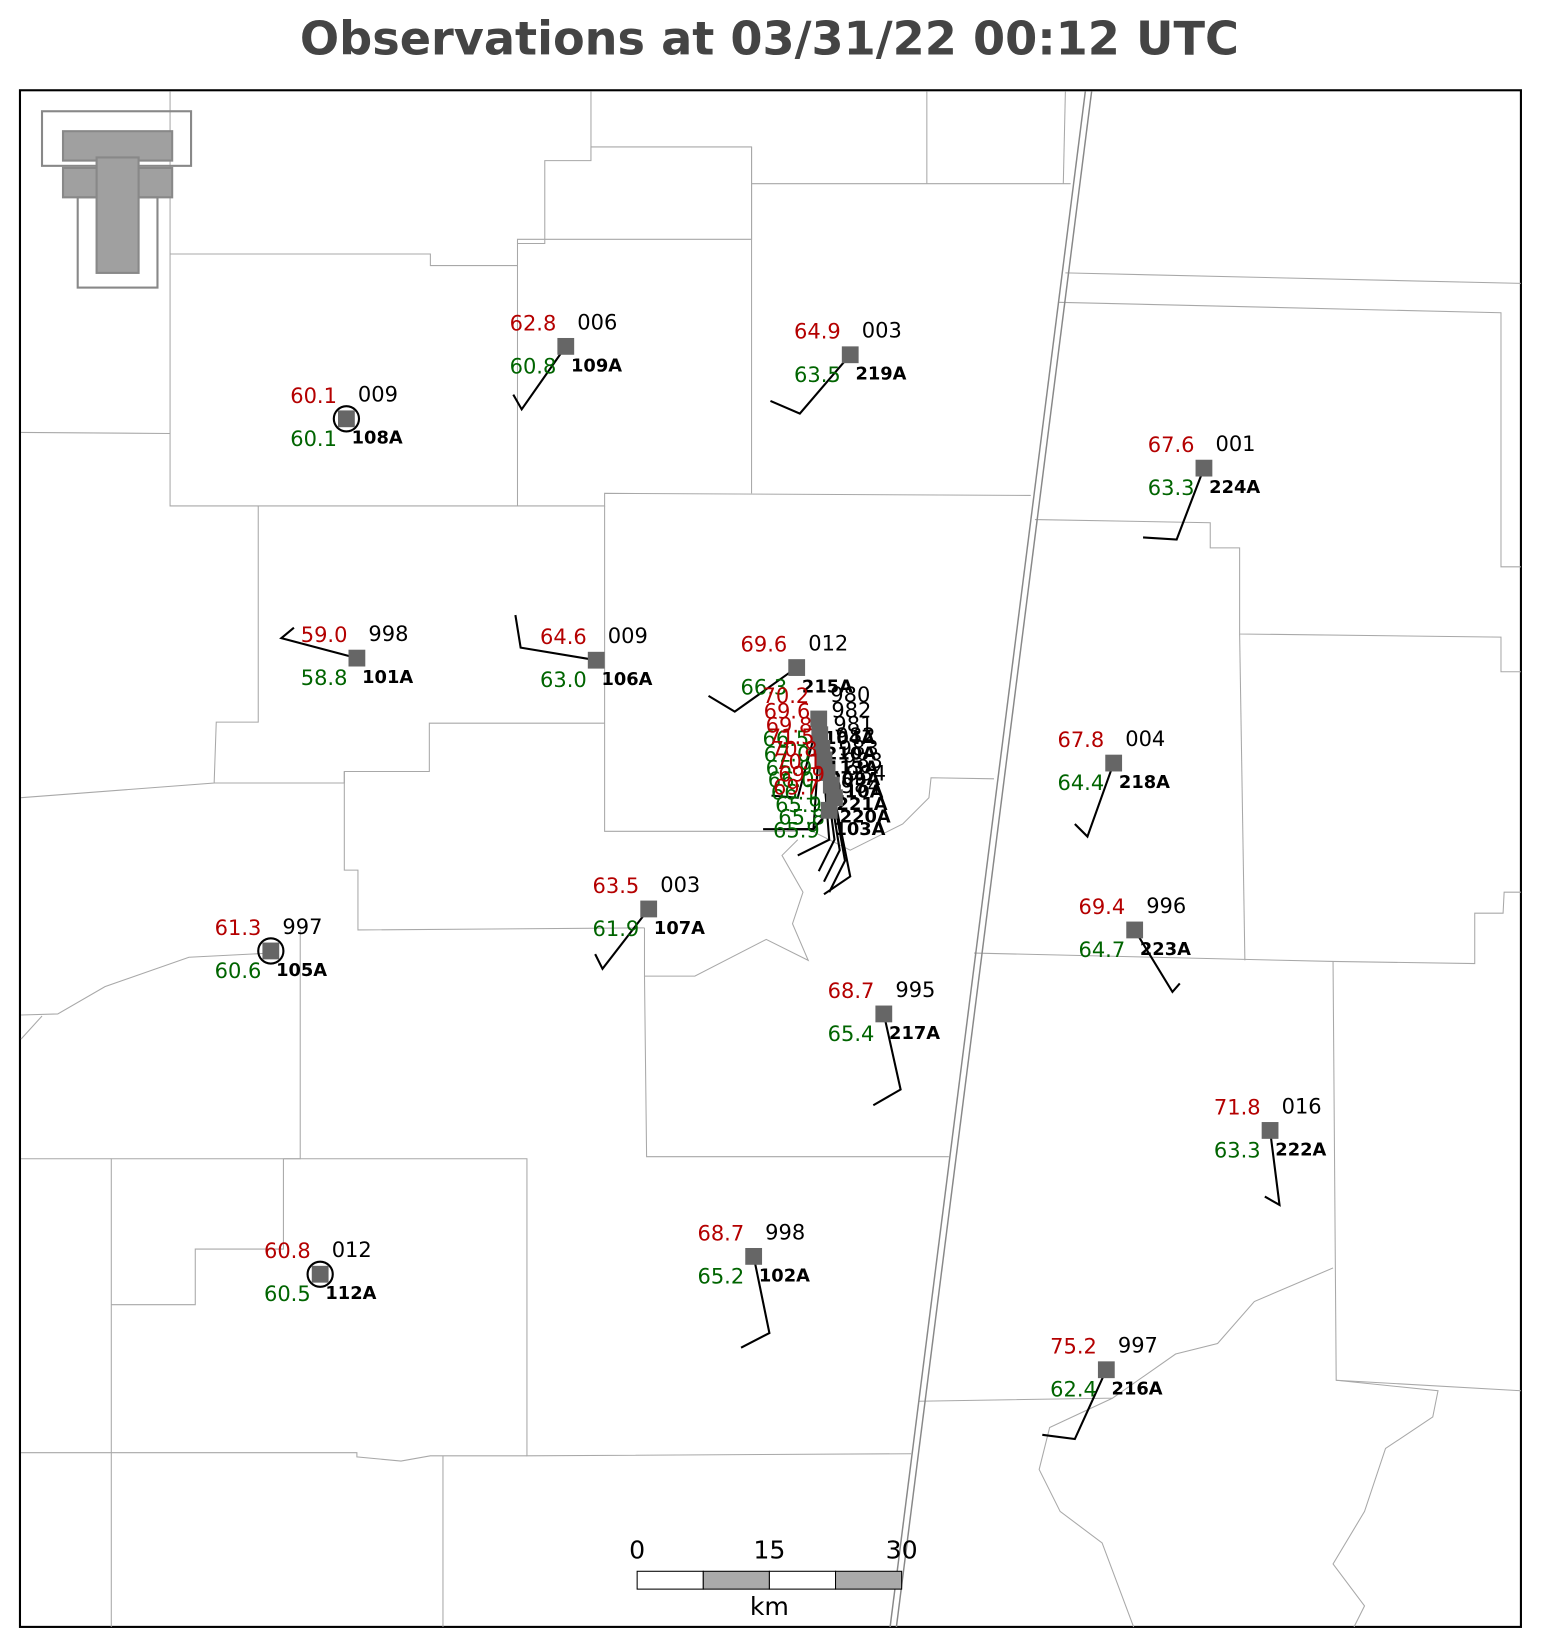  What do you see at coordinates (1171, 488) in the screenshot?
I see `dewpoint: 63.3` at bounding box center [1171, 488].